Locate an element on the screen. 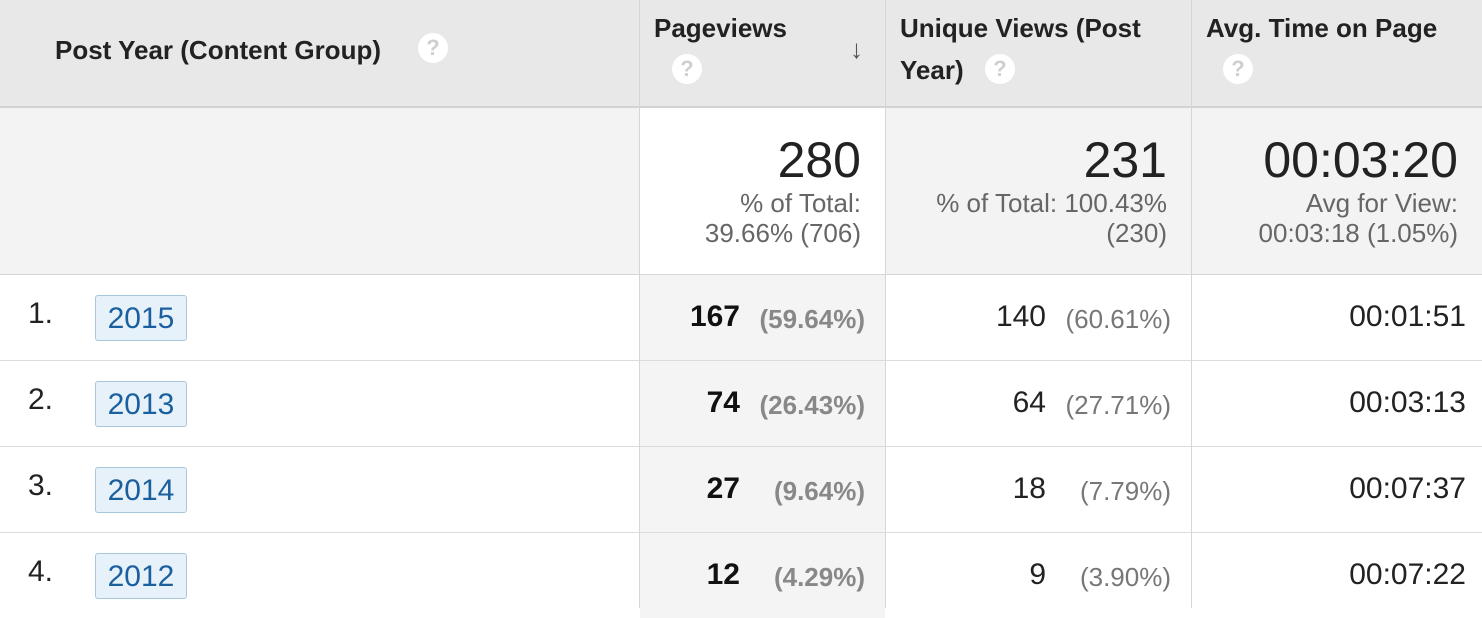 The height and width of the screenshot is (618, 1482). column-title-avg-time: Avg. Time on Page is located at coordinates (1322, 28).